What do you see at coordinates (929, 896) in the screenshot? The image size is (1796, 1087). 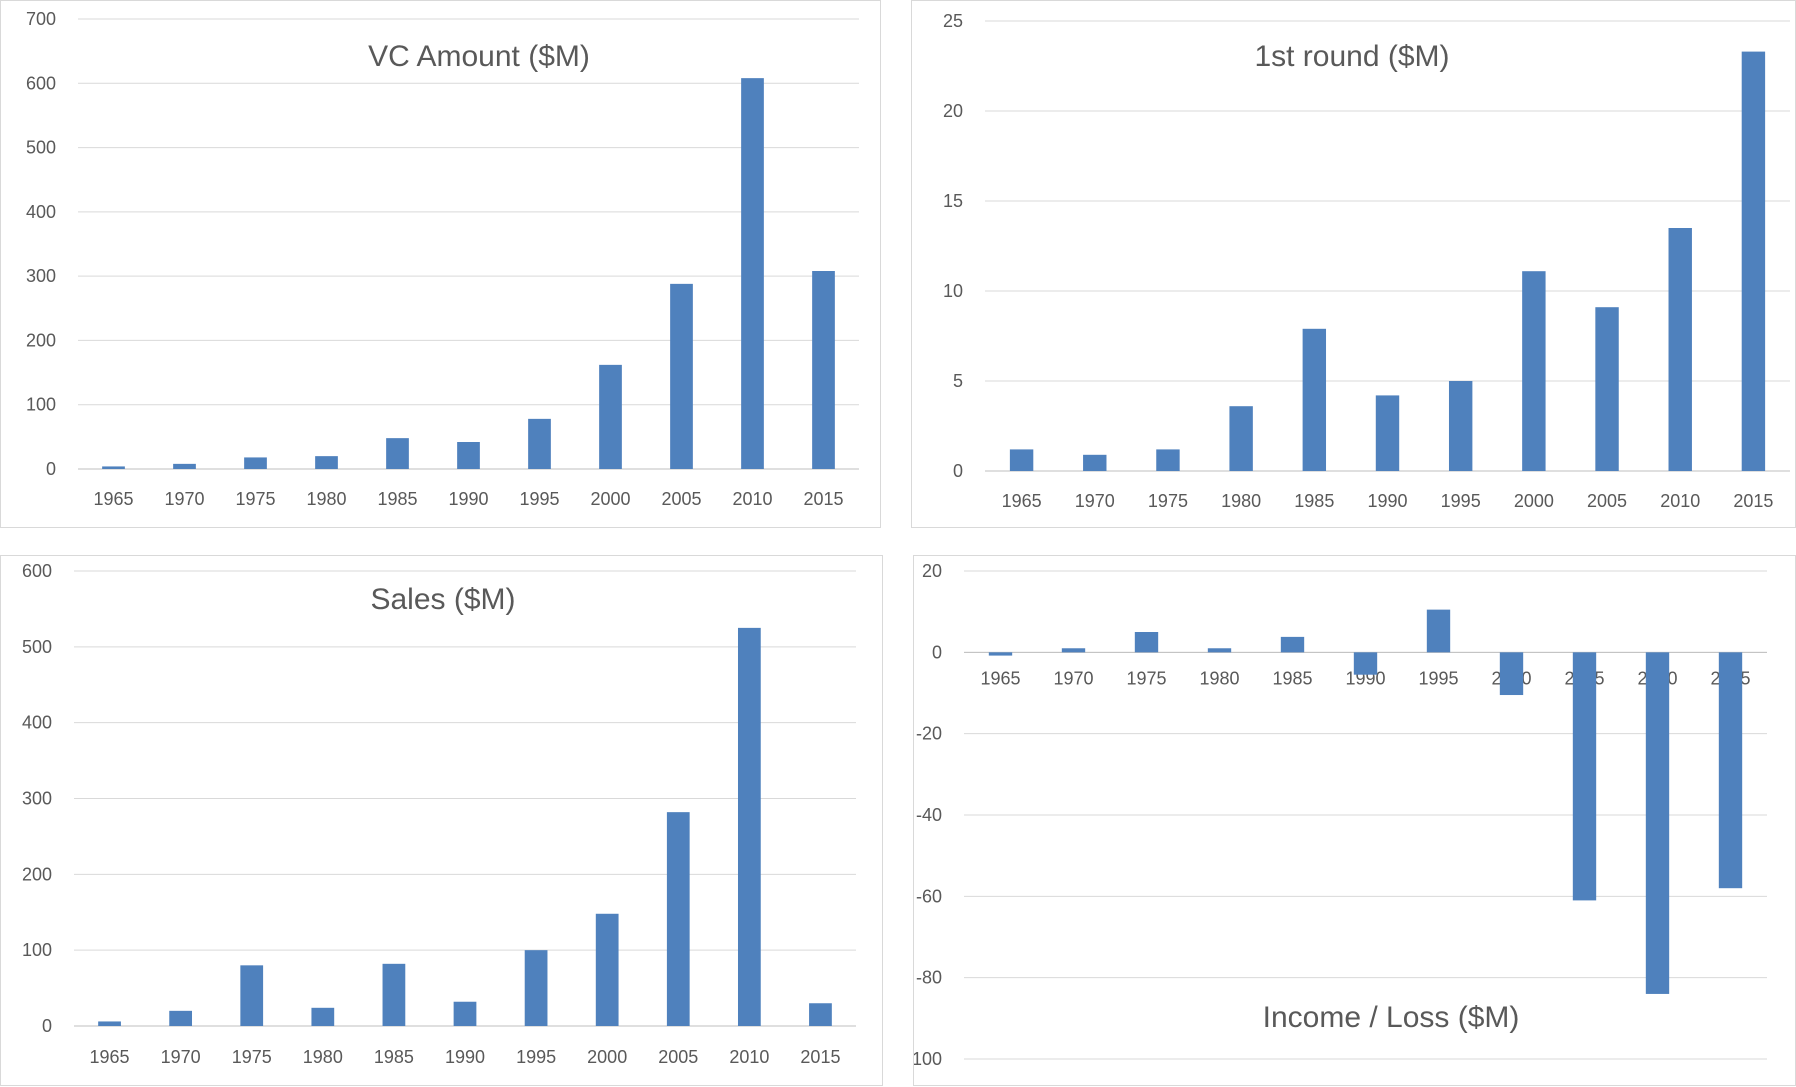 I see `y-tick-label: -60` at bounding box center [929, 896].